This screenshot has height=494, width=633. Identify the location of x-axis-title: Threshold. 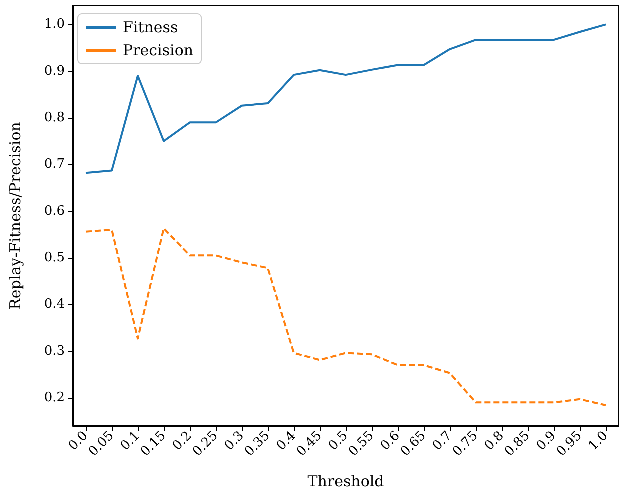
(346, 481).